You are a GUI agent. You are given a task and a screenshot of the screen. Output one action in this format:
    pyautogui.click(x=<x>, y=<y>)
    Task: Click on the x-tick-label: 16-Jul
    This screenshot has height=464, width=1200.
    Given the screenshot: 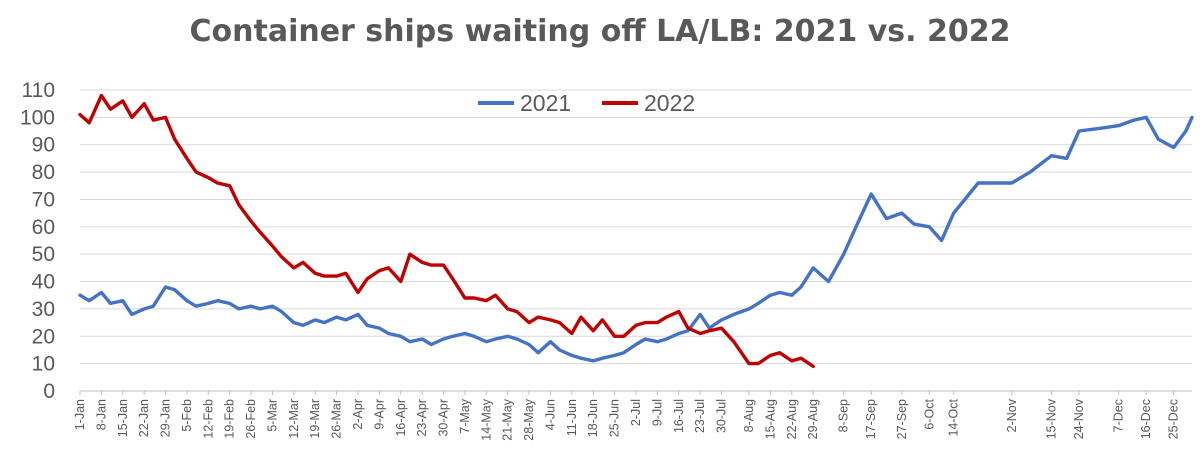 What is the action you would take?
    pyautogui.click(x=679, y=416)
    